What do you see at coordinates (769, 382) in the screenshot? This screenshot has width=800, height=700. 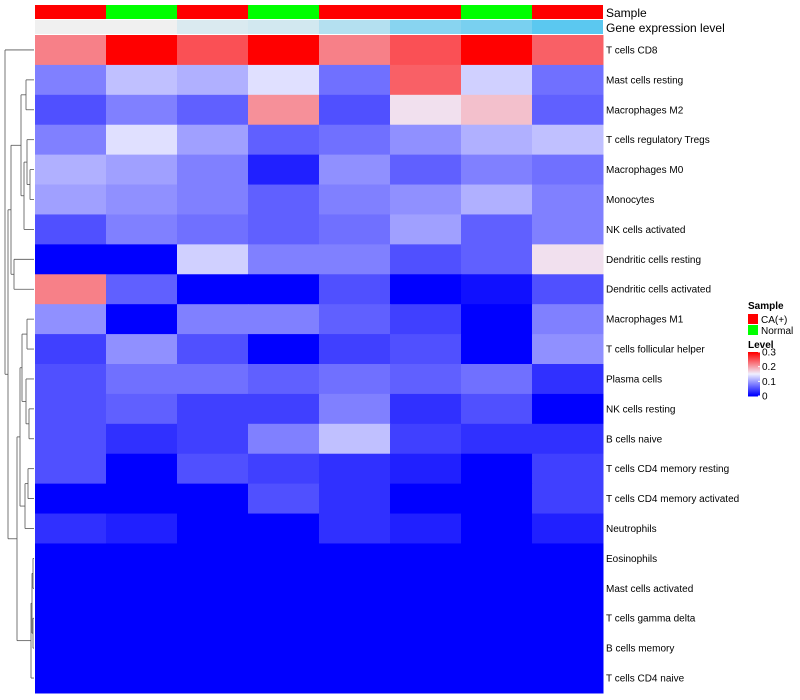 I see `legend-tick-label: 0.1` at bounding box center [769, 382].